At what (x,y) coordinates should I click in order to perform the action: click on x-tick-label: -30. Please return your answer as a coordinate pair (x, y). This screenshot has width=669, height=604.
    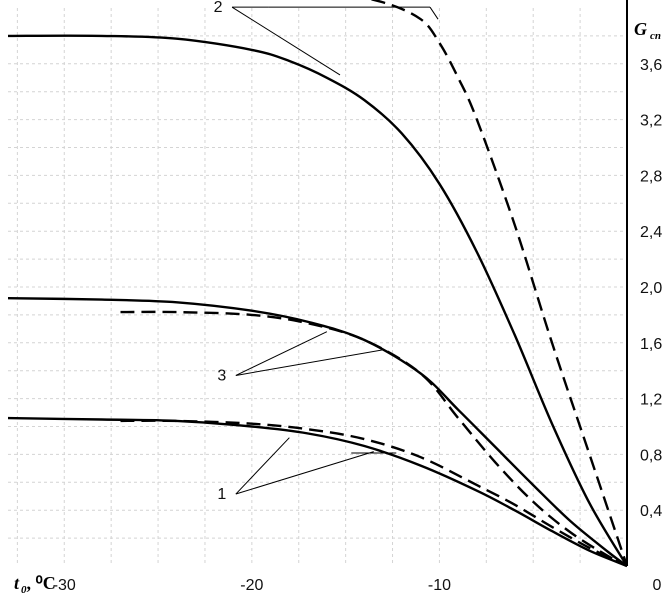
    Looking at the image, I should click on (64, 585).